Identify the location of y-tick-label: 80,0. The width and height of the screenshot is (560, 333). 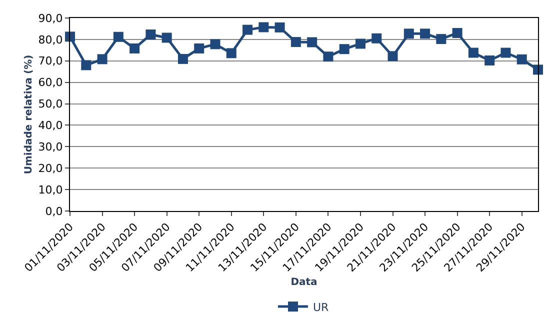
(50, 39).